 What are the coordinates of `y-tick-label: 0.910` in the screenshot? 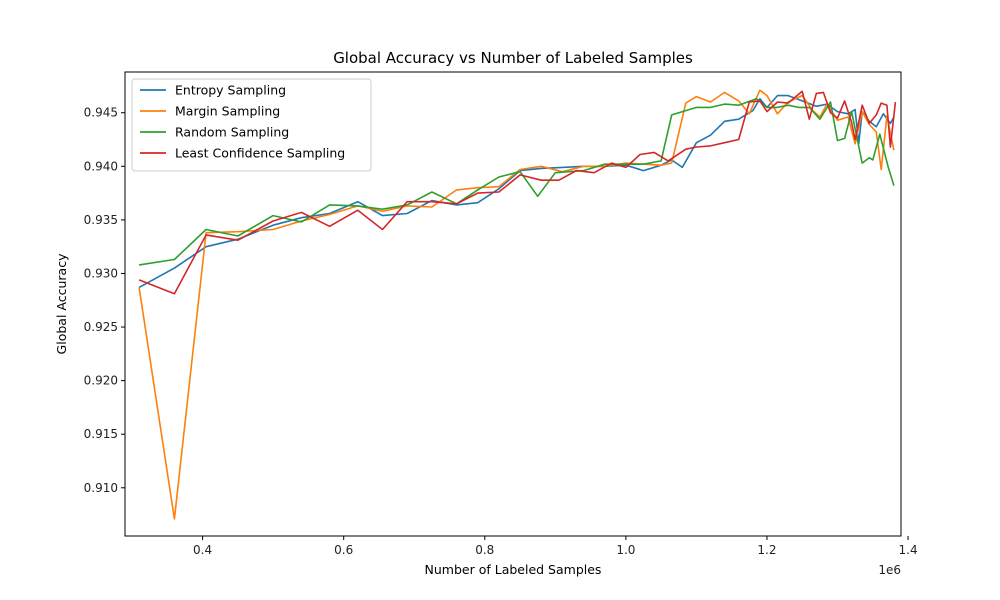 It's located at (101, 488).